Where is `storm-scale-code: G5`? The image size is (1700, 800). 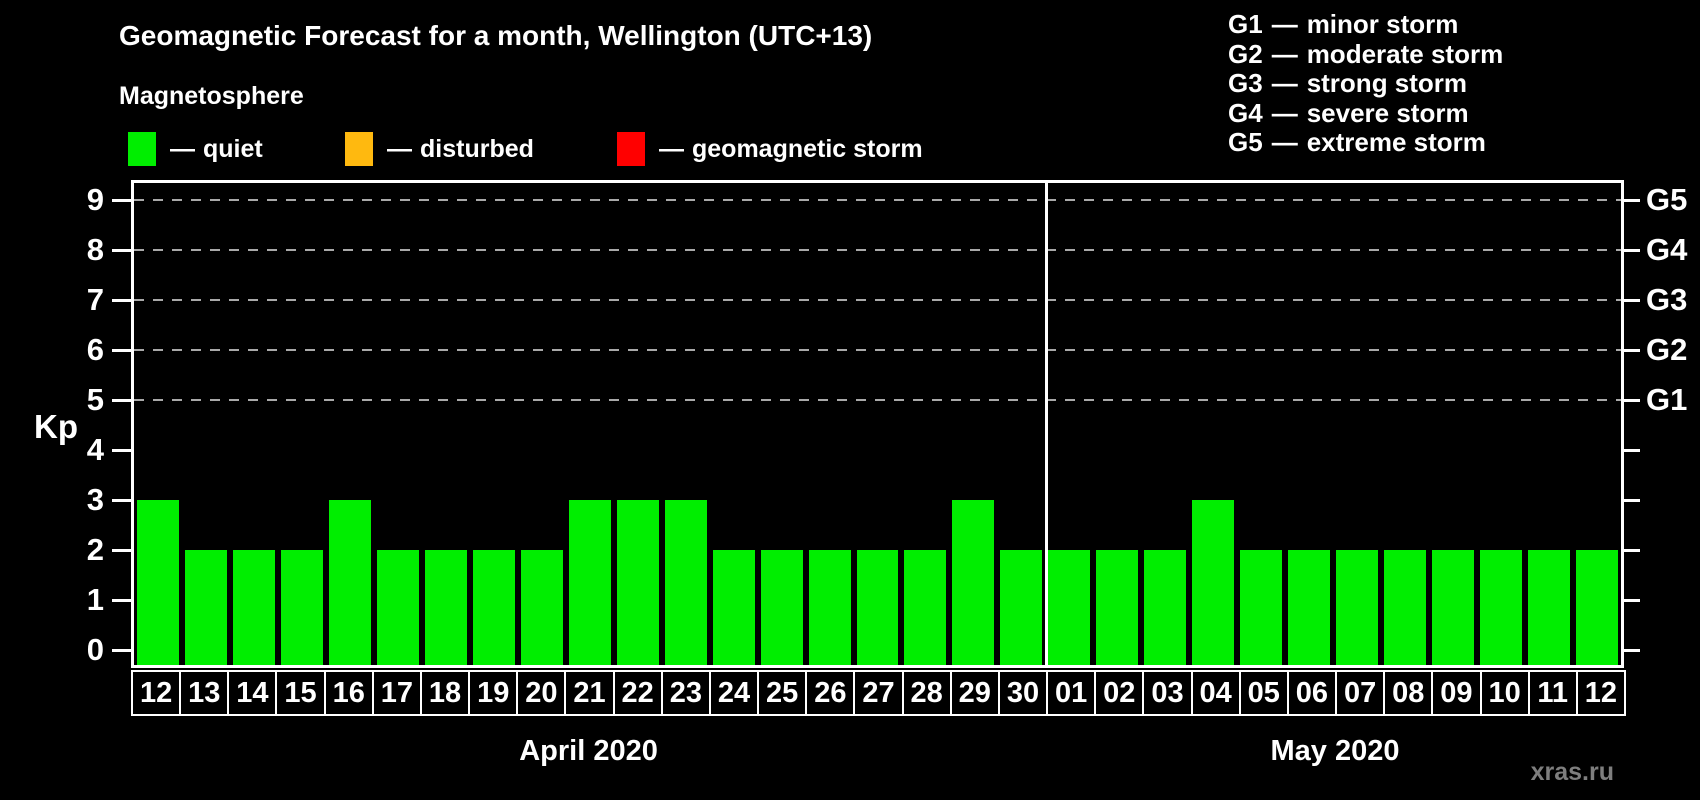
storm-scale-code: G5 is located at coordinates (1245, 142).